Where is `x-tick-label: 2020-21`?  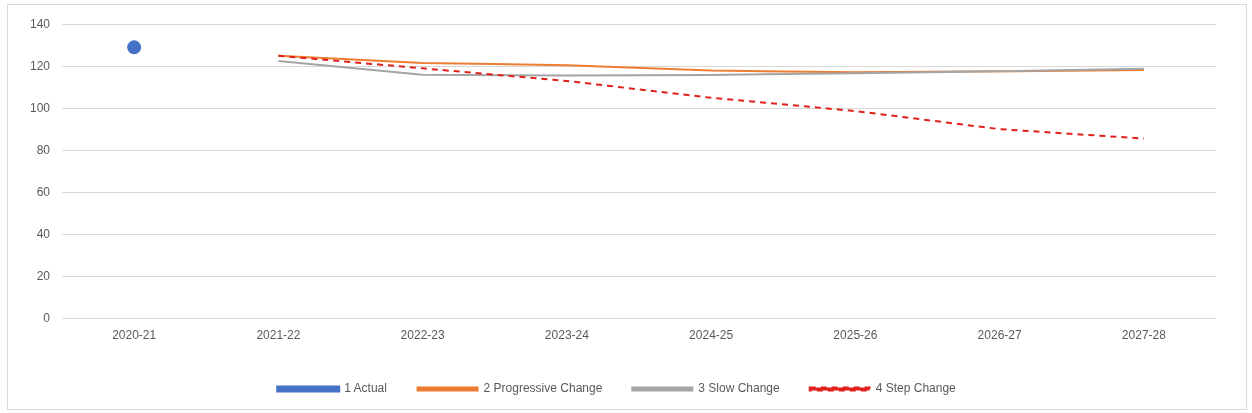 x-tick-label: 2020-21 is located at coordinates (134, 335).